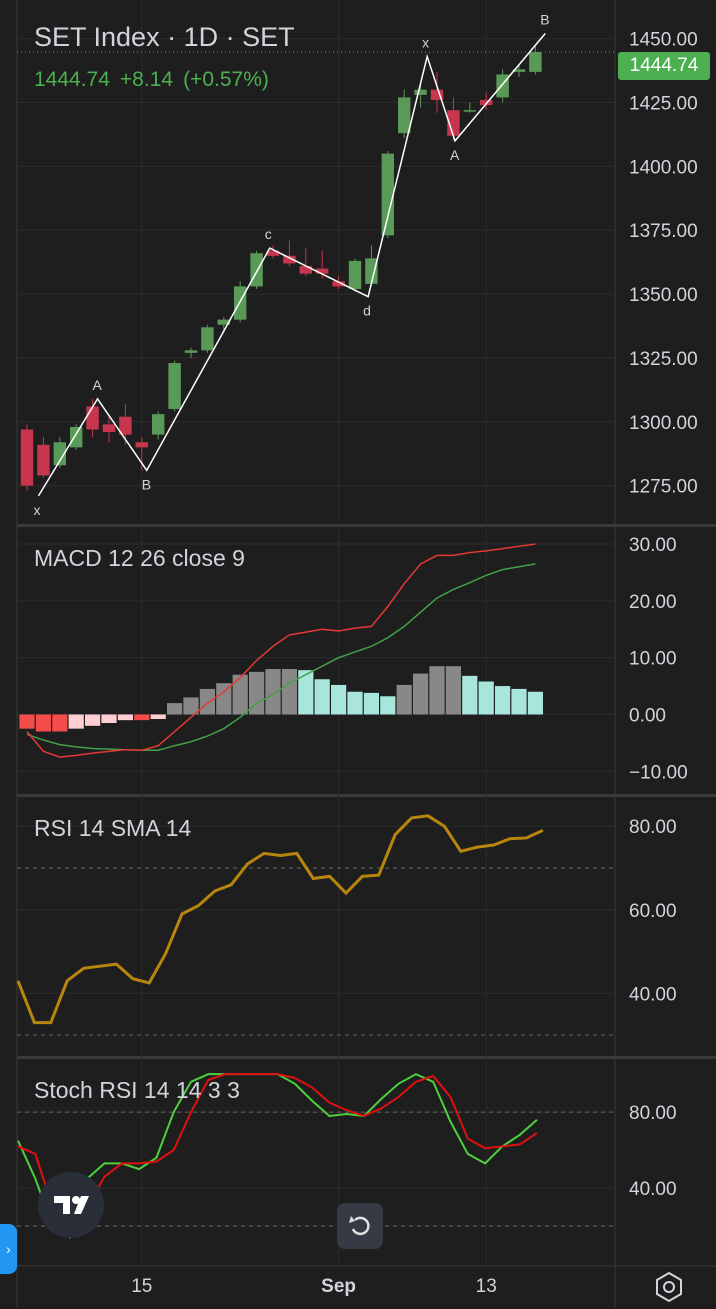  What do you see at coordinates (455, 155) in the screenshot?
I see `pattern-point-label: A` at bounding box center [455, 155].